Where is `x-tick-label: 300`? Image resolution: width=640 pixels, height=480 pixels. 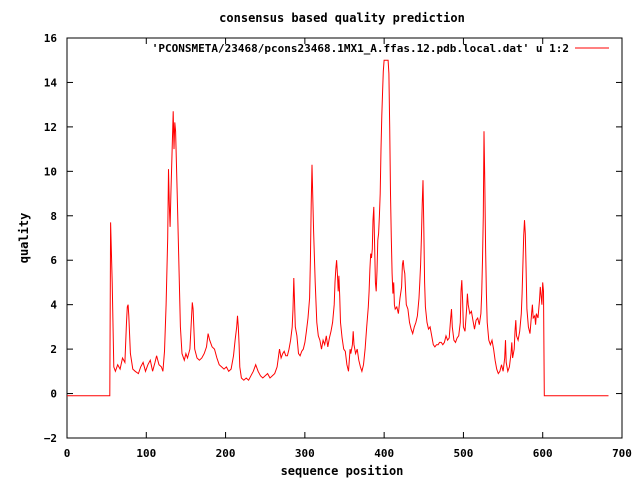
x-tick-label: 300 is located at coordinates (305, 453).